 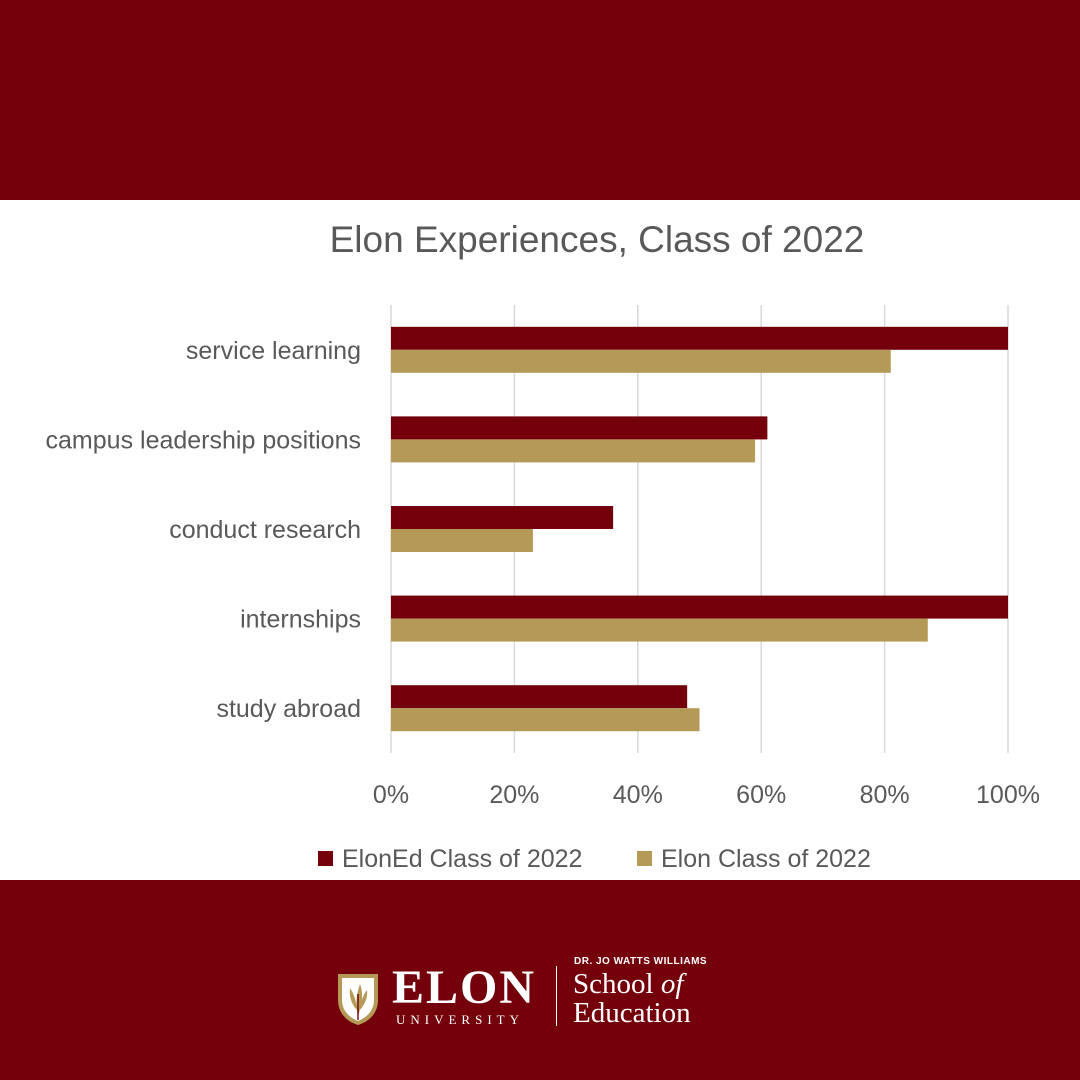 I want to click on legend-label: ElonEd Class of 2022, so click(x=462, y=859).